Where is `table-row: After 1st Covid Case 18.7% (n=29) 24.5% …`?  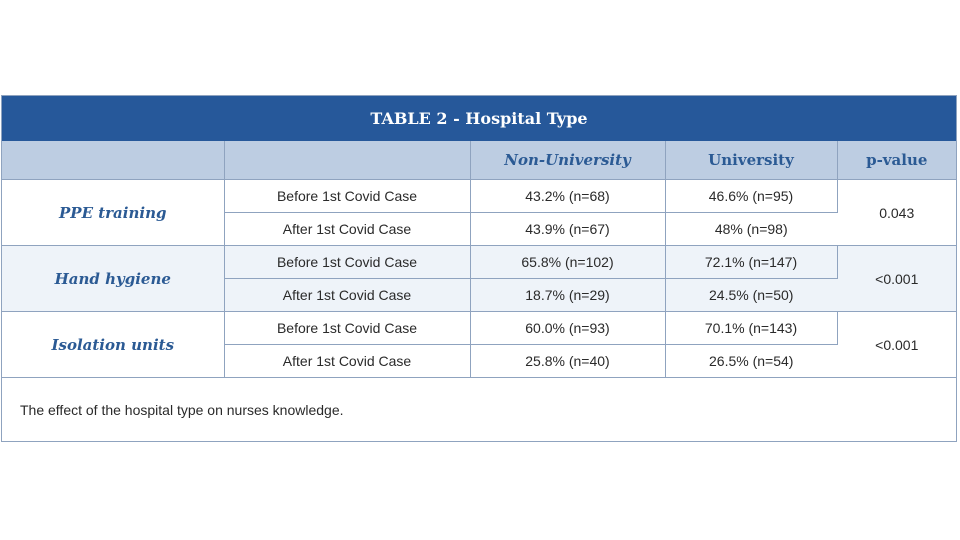
table-row: After 1st Covid Case 18.7% (n=29) 24.5% … is located at coordinates (479, 295).